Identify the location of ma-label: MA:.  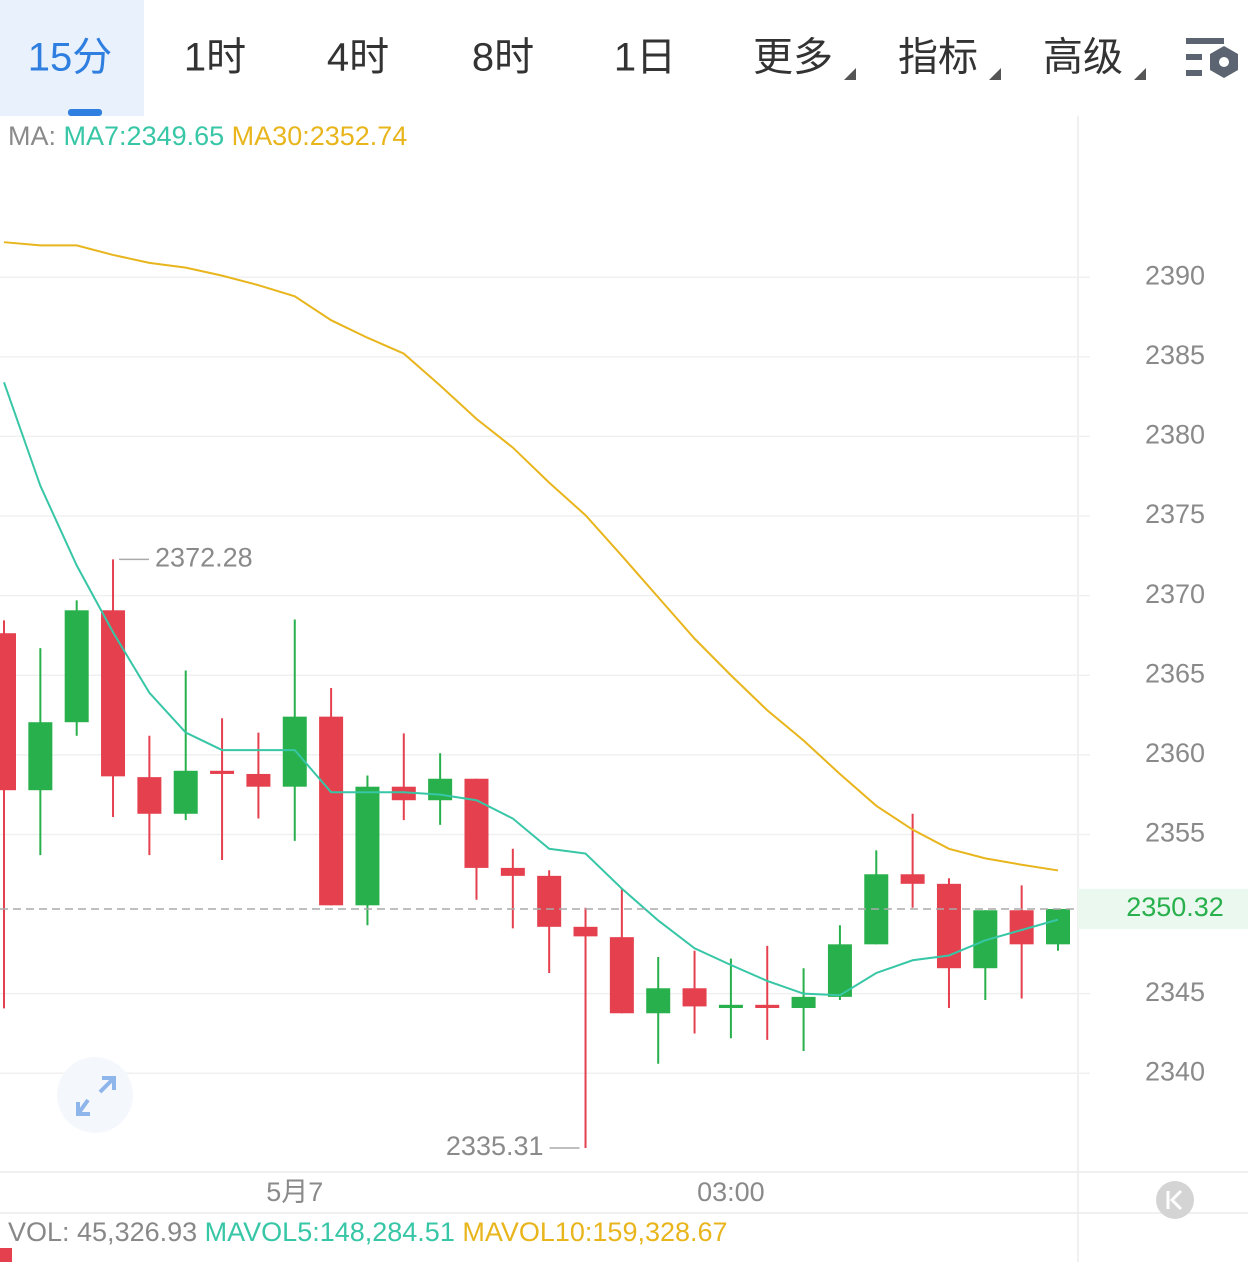
(32, 136).